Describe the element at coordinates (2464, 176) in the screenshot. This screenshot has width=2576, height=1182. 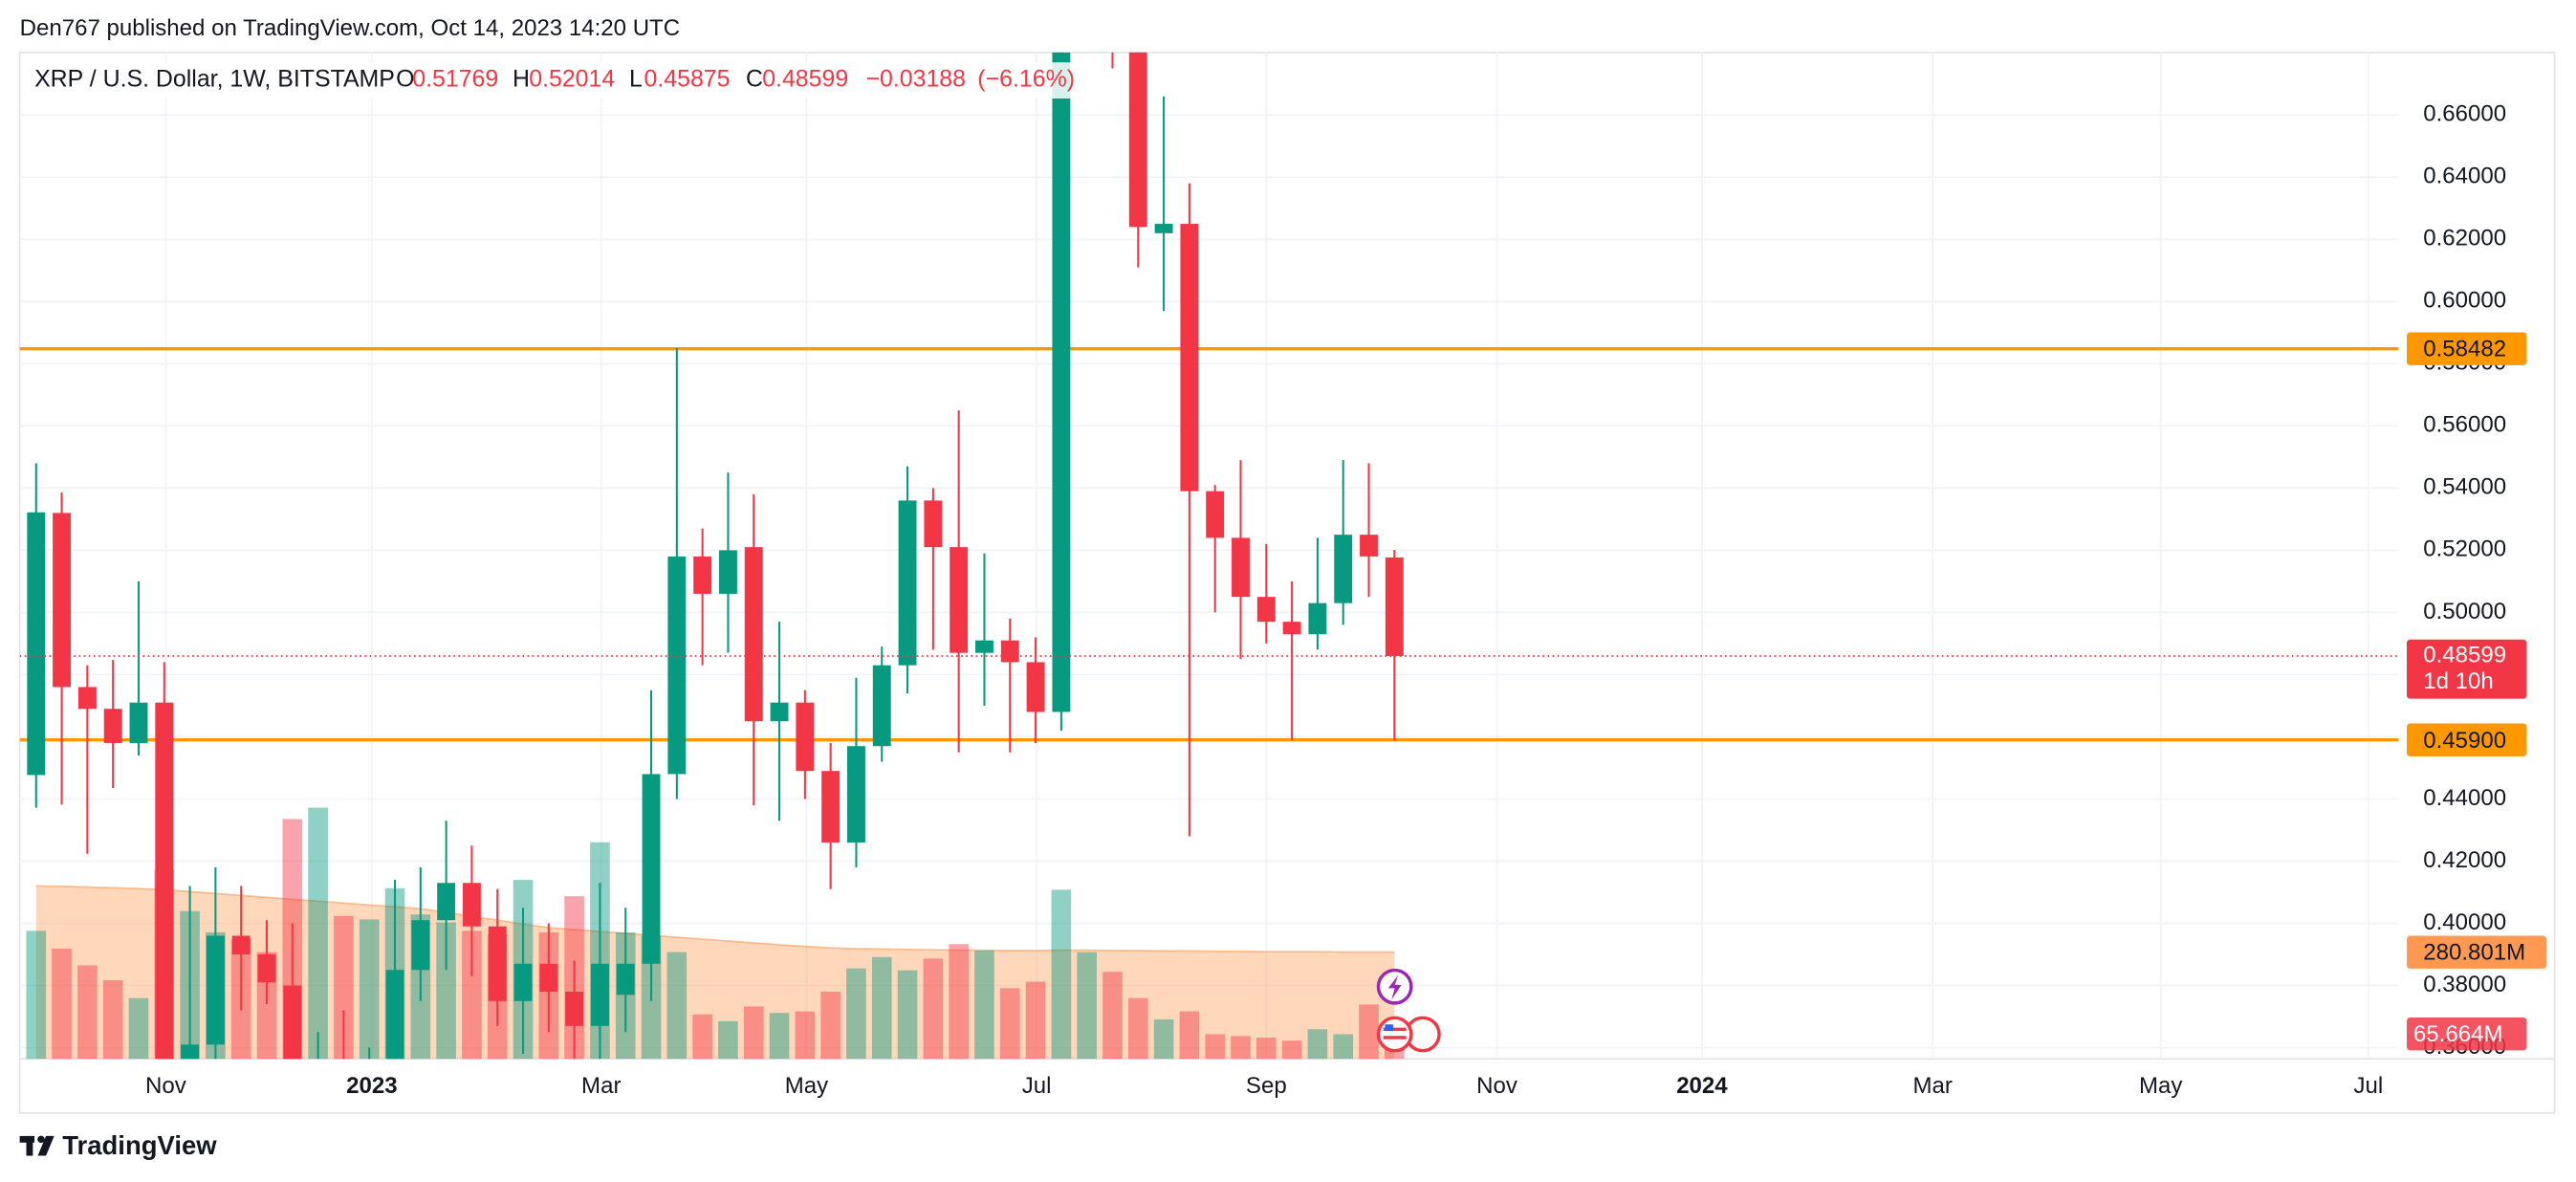
I see `y-tick-label: 0.64000` at that location.